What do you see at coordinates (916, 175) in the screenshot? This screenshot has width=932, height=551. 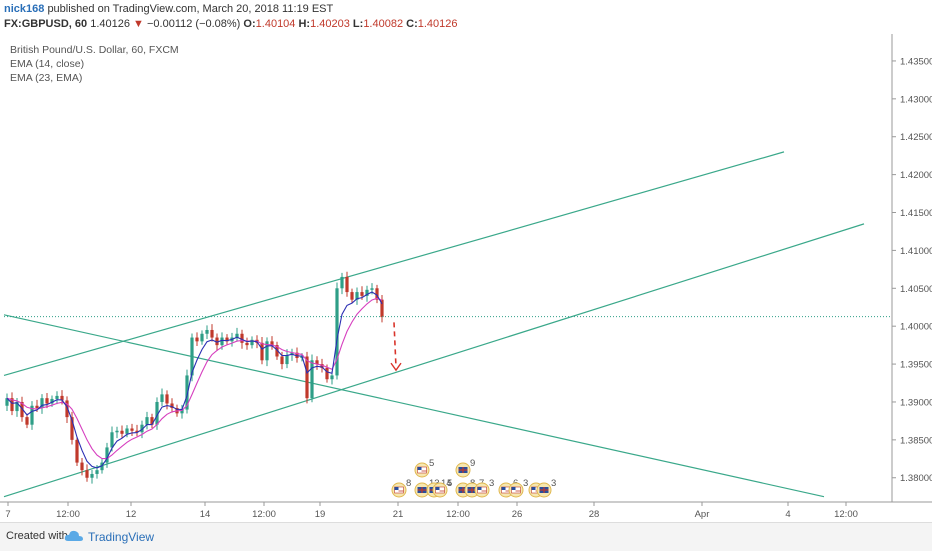 I see `y-tick-label: 1.42000` at bounding box center [916, 175].